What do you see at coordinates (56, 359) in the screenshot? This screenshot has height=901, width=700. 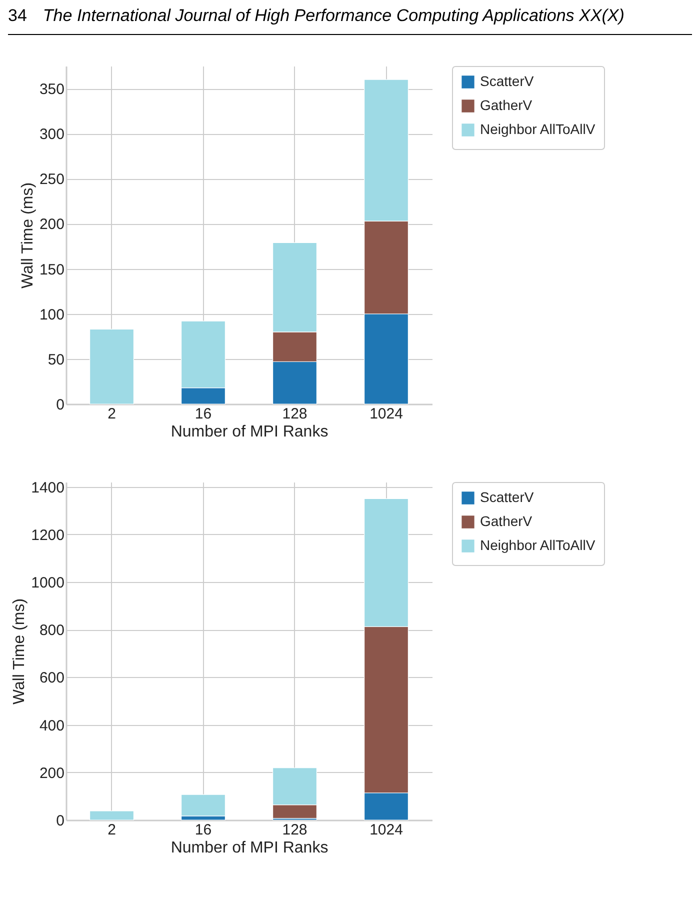 I see `y-tick-label: 50` at bounding box center [56, 359].